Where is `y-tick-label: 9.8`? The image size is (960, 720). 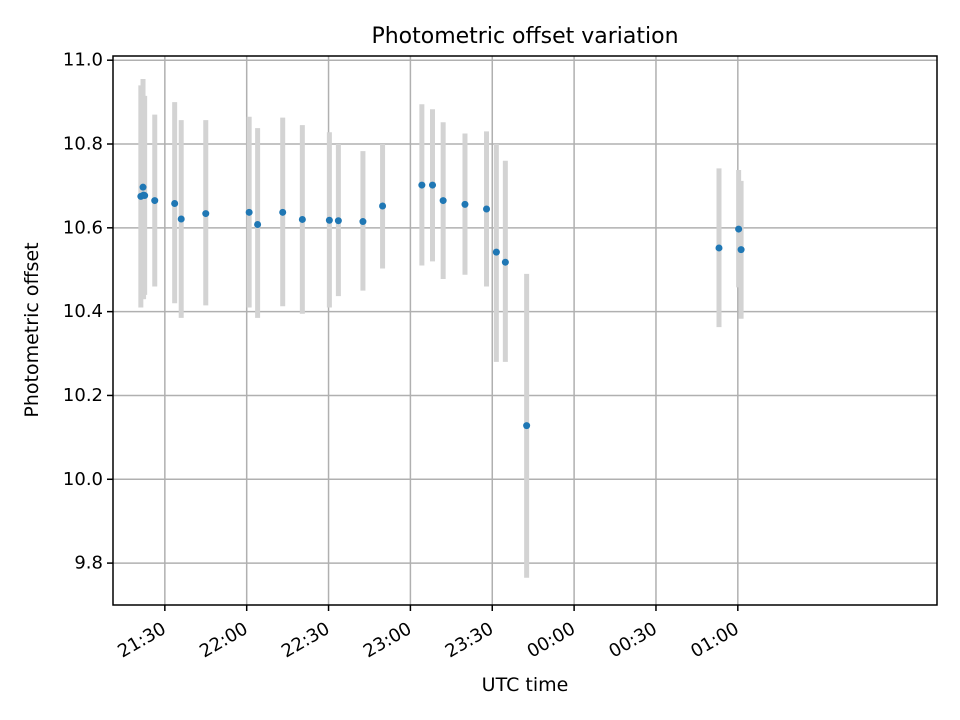 y-tick-label: 9.8 is located at coordinates (88, 563).